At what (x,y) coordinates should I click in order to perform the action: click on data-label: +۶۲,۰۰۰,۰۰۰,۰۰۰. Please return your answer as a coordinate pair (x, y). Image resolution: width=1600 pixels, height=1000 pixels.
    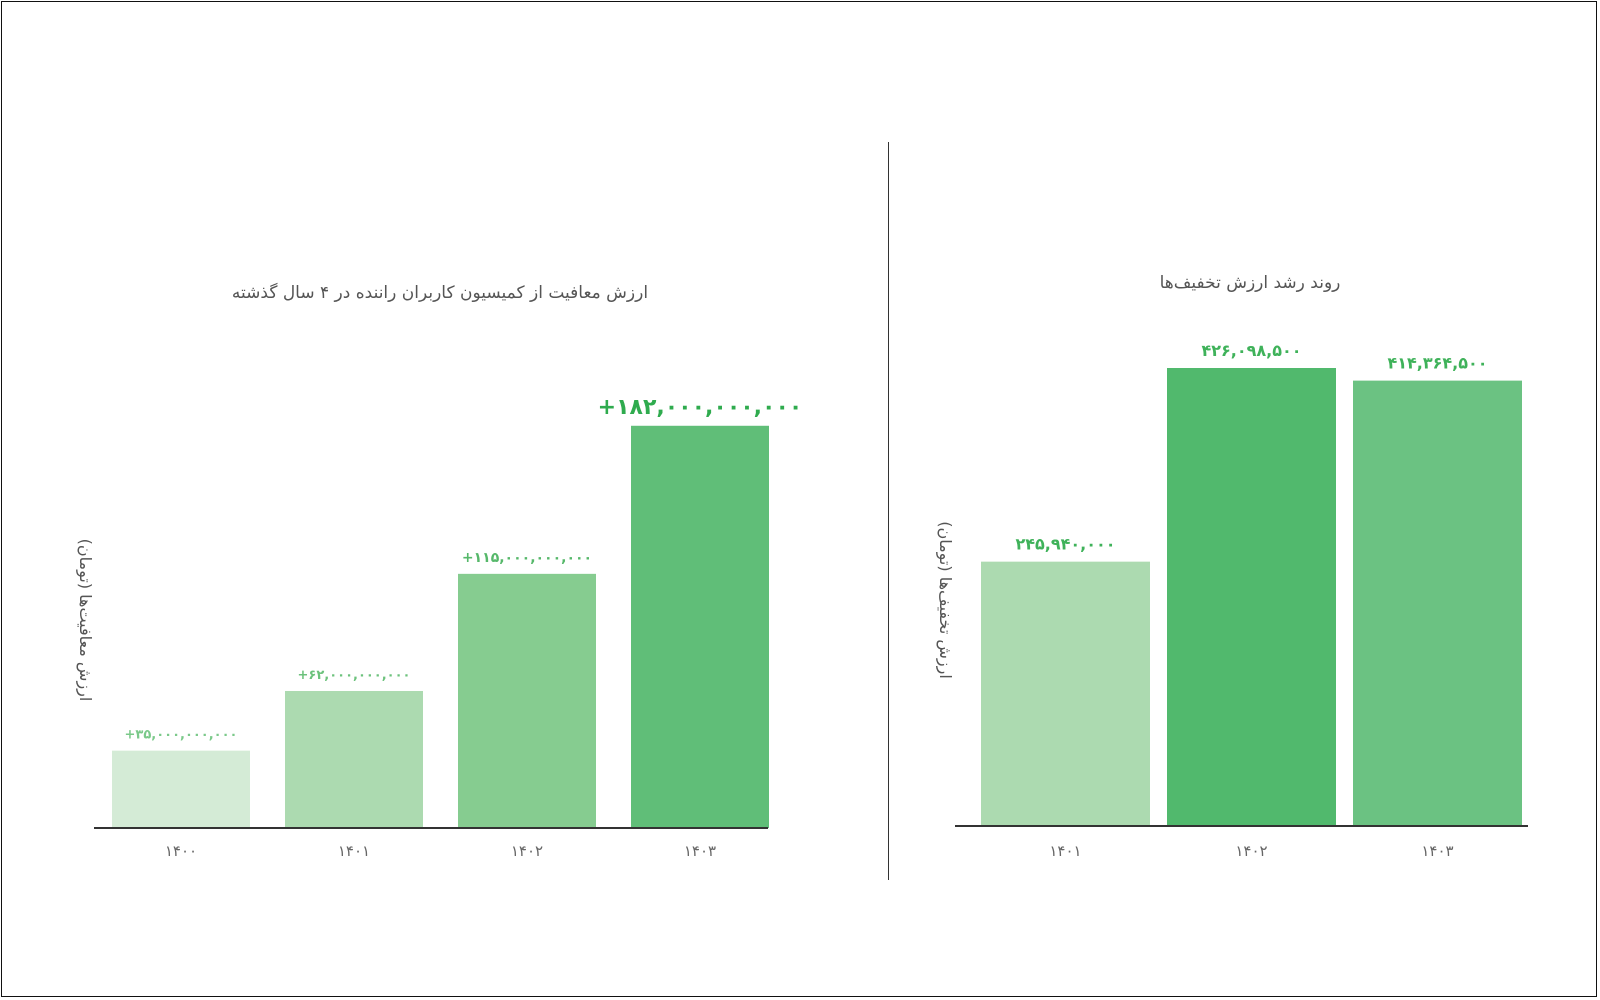
    Looking at the image, I should click on (354, 675).